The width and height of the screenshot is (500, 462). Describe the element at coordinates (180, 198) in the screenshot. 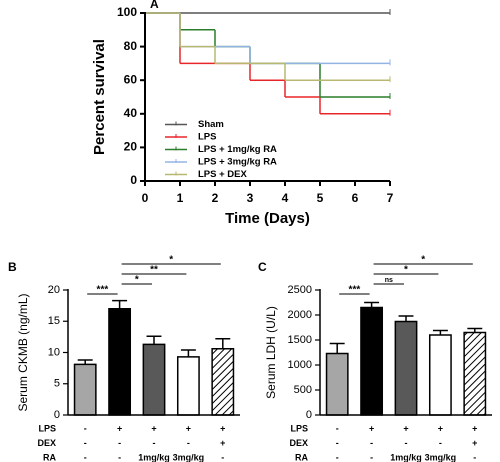

I see `x-tick-label: 1` at that location.